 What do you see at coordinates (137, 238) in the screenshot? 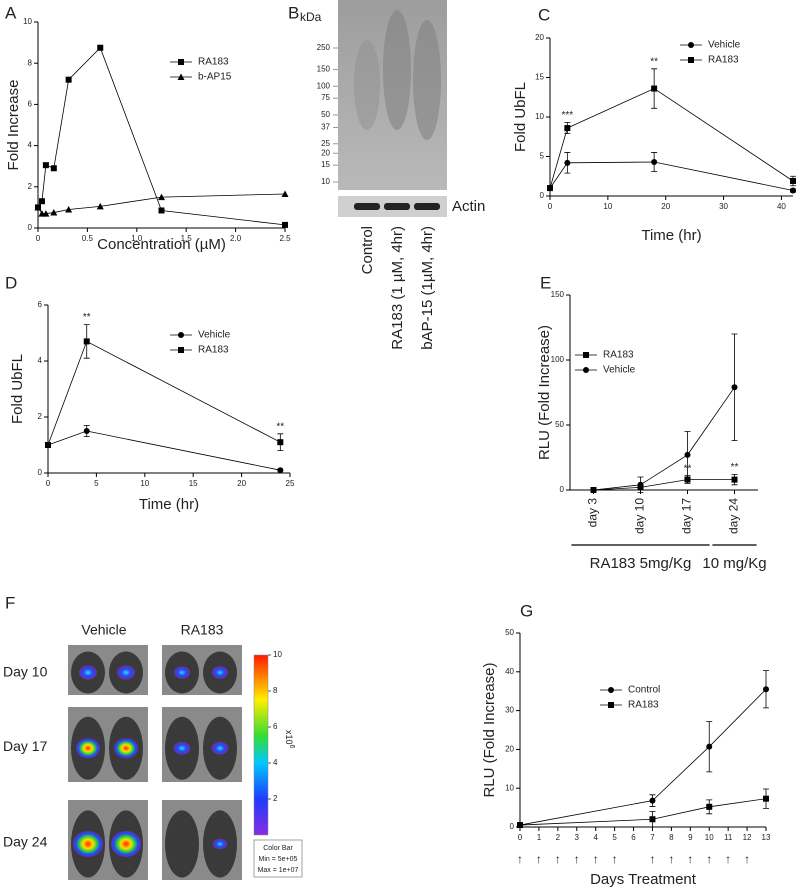
I see `x-tick-label: 1.0` at bounding box center [137, 238].